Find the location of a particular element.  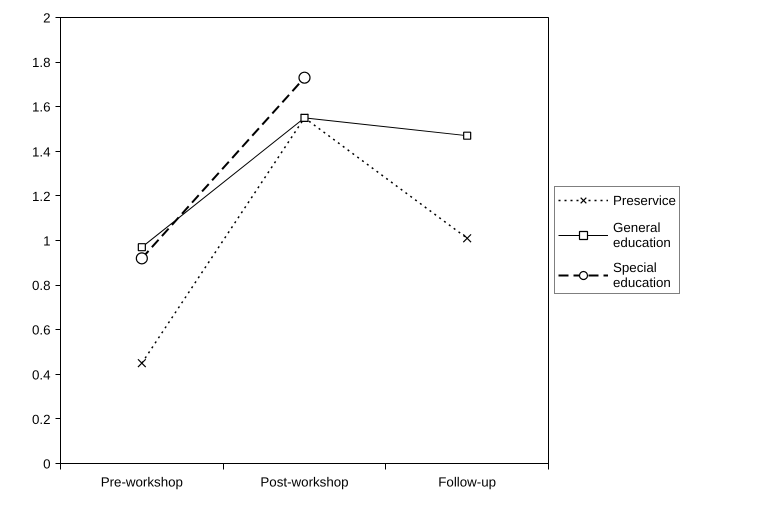

y-tick-label: 2 is located at coordinates (47, 18).